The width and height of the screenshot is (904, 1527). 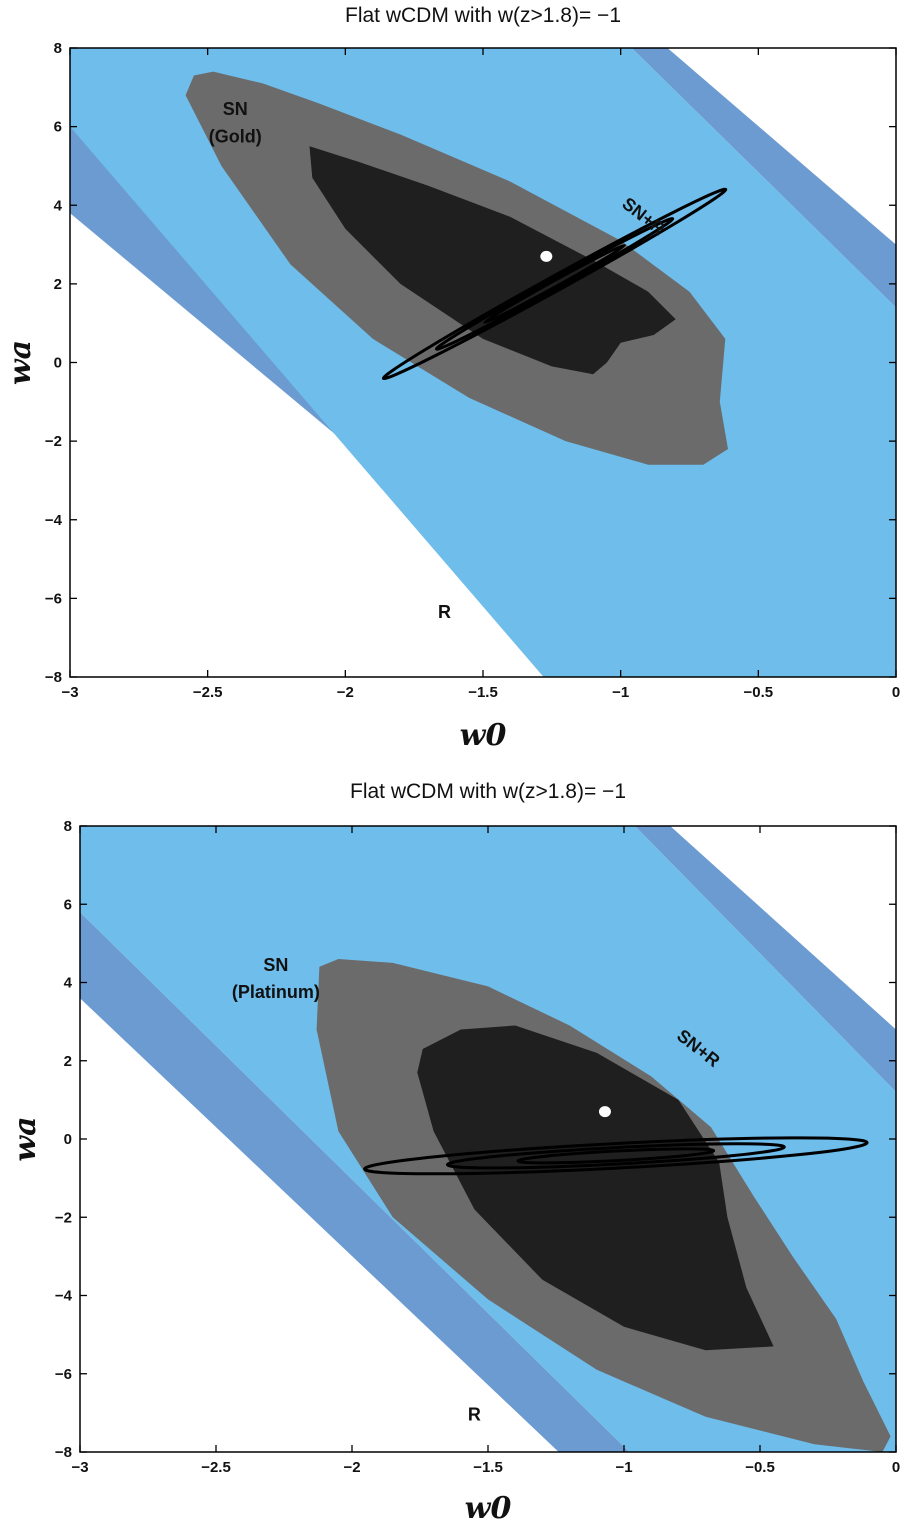 I want to click on region-r-band-1sigma, so click(x=763, y=178).